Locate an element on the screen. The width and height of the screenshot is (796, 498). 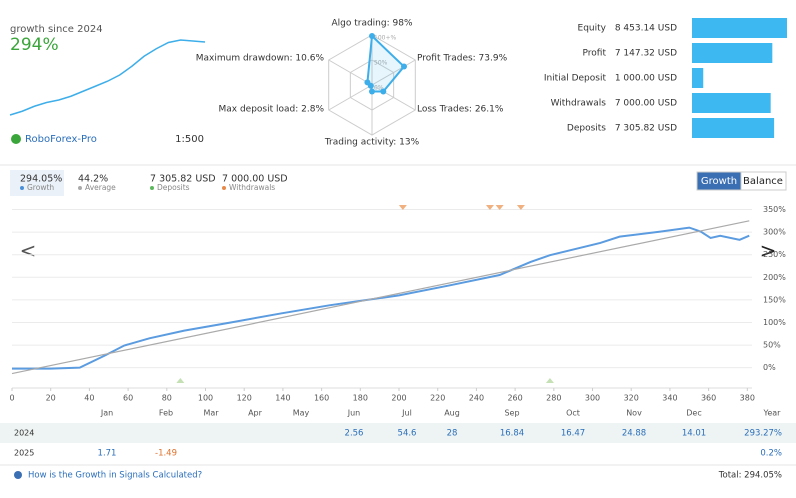
toggle-label: Balance is located at coordinates (763, 181).